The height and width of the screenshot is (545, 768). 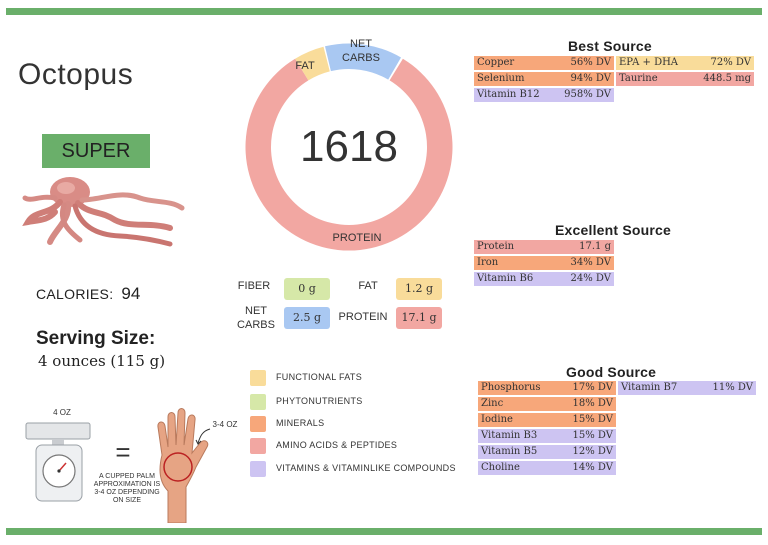 I want to click on palm-label: 3-4 OZ, so click(x=225, y=424).